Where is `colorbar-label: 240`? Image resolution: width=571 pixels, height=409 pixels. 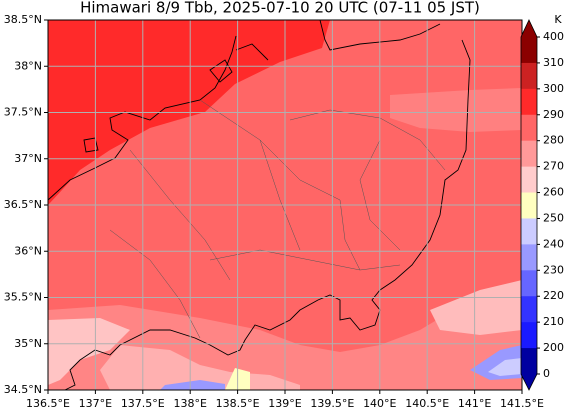
colorbar-label: 240 is located at coordinates (553, 243).